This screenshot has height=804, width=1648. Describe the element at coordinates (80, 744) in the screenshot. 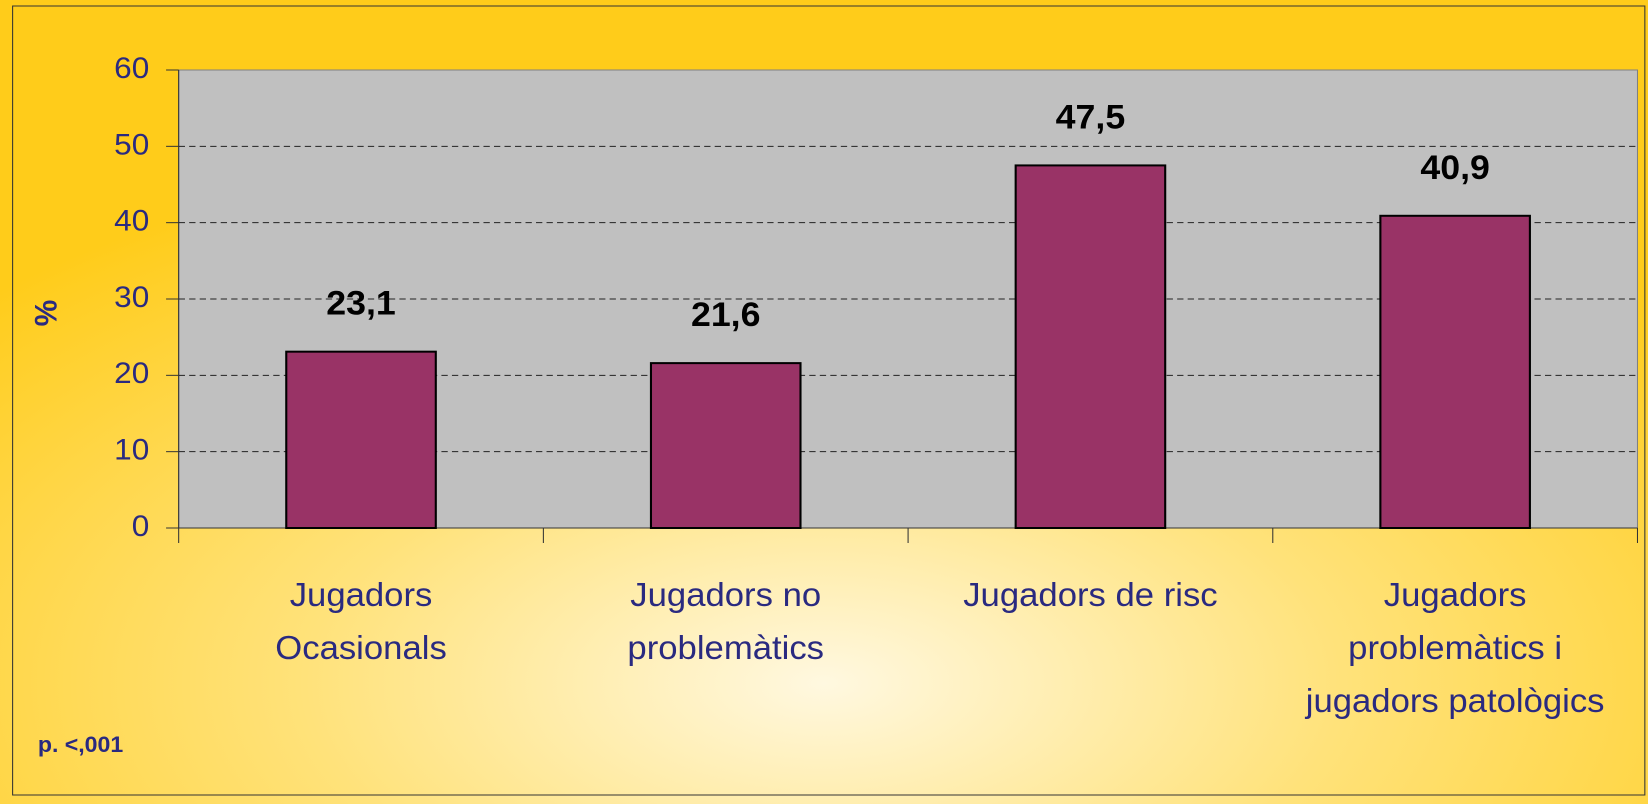

I see `annotation: p. <,001` at that location.